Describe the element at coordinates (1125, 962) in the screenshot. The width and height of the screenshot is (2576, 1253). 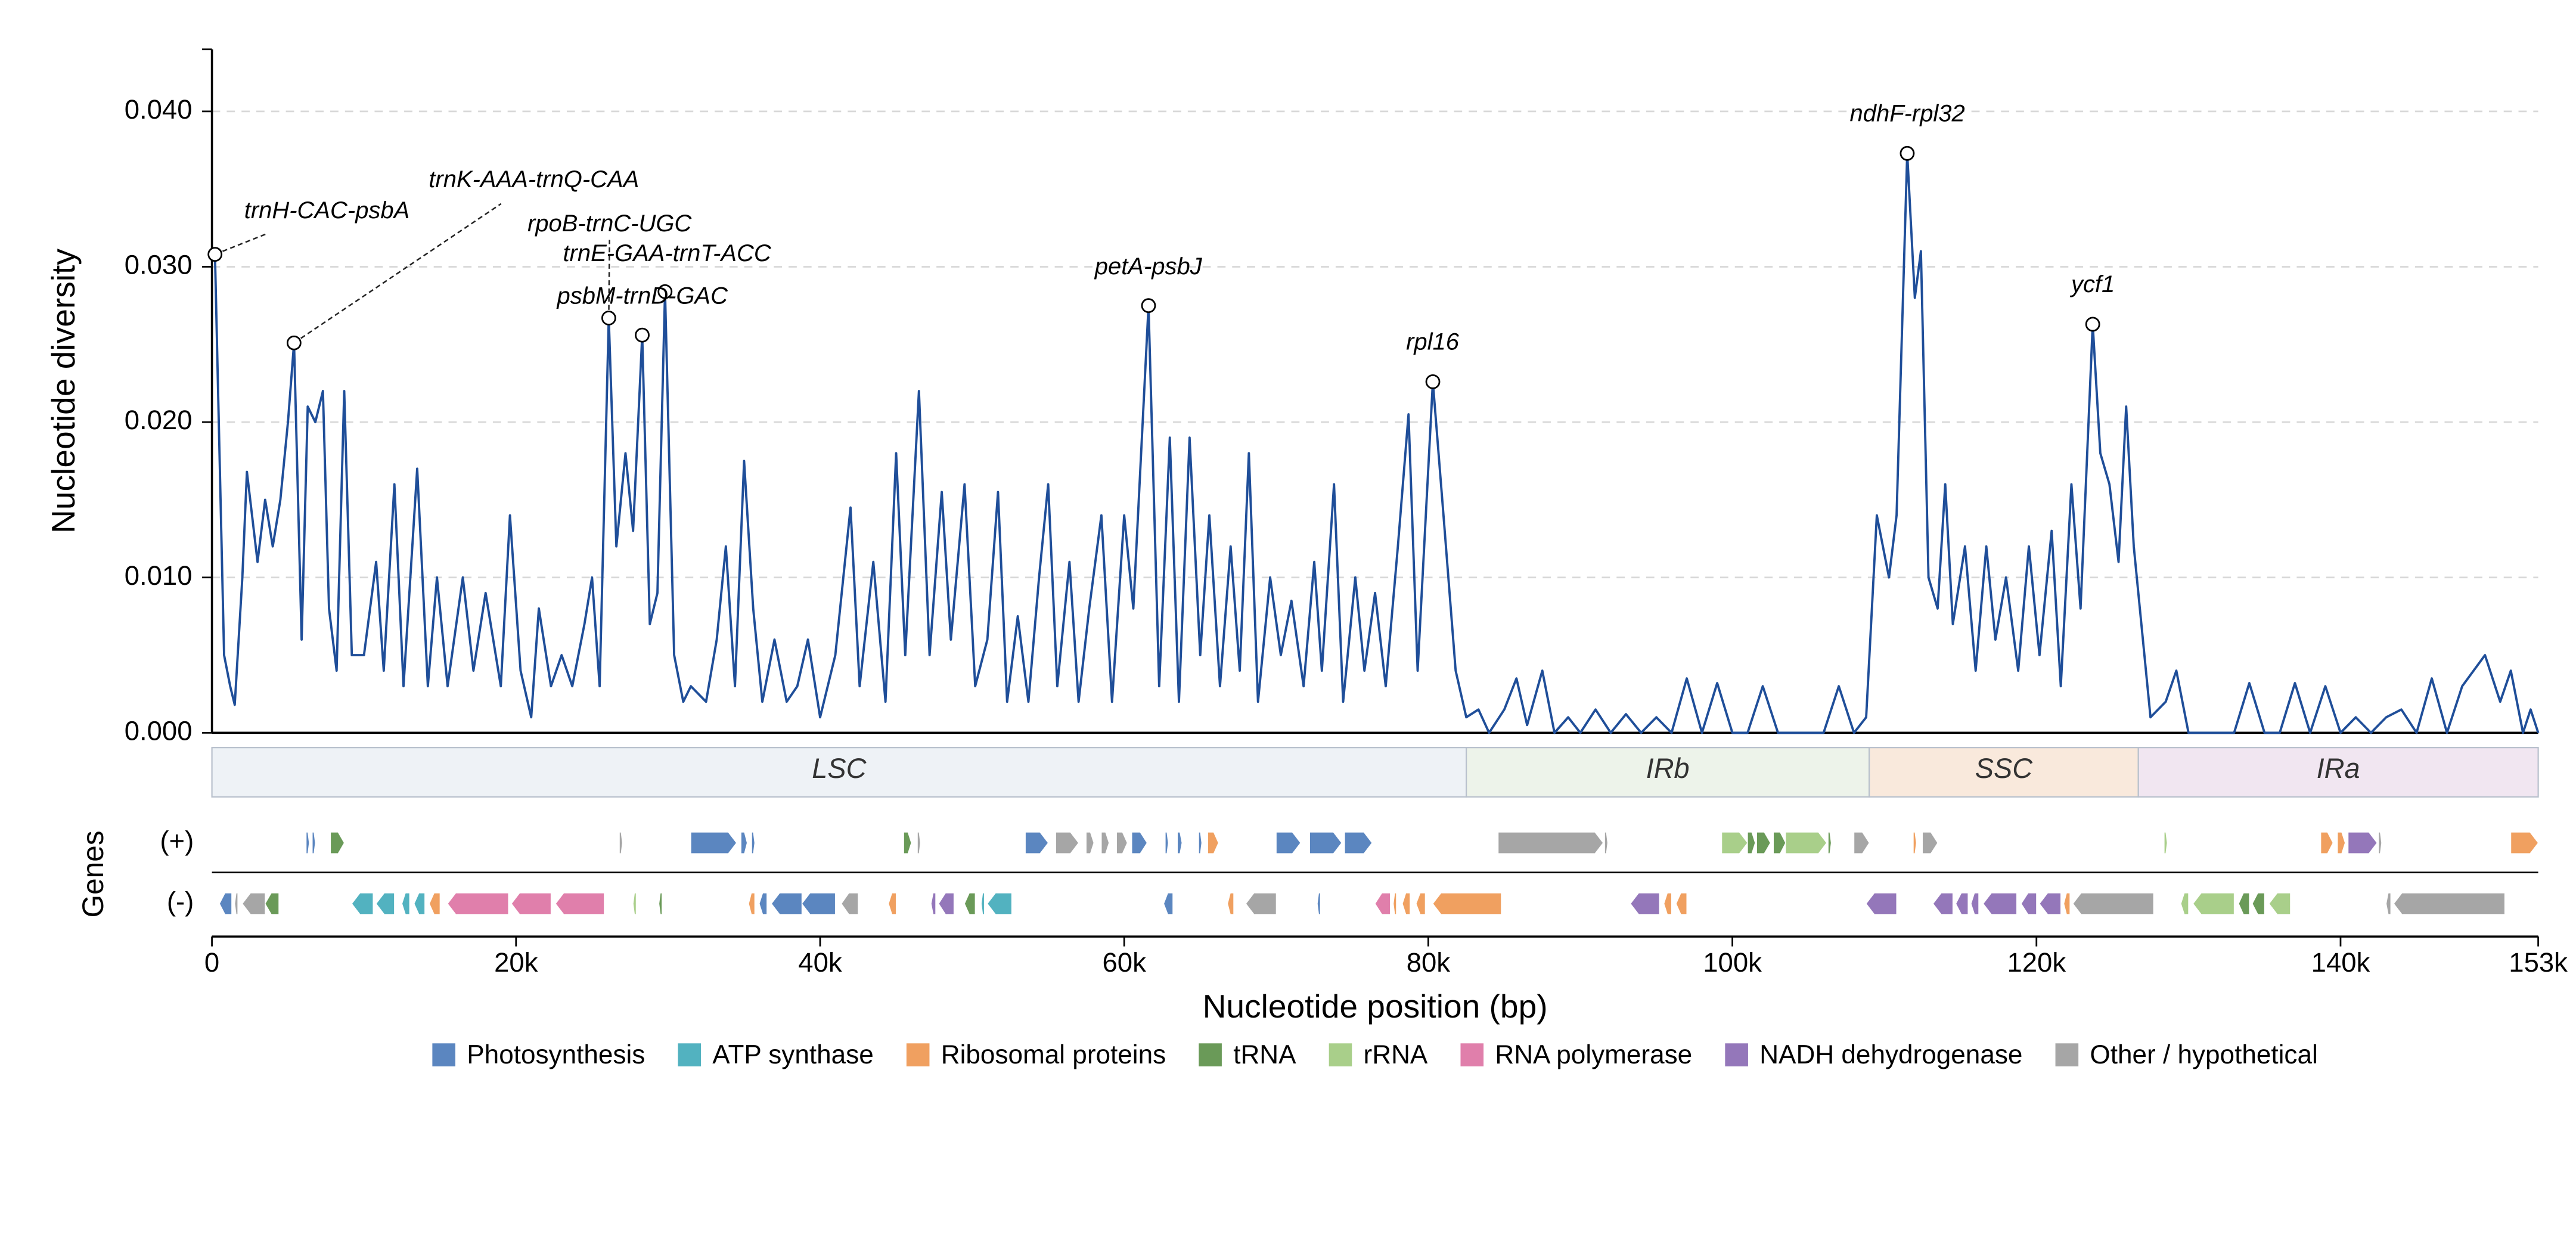
I see `x-tick-label: 60k` at that location.